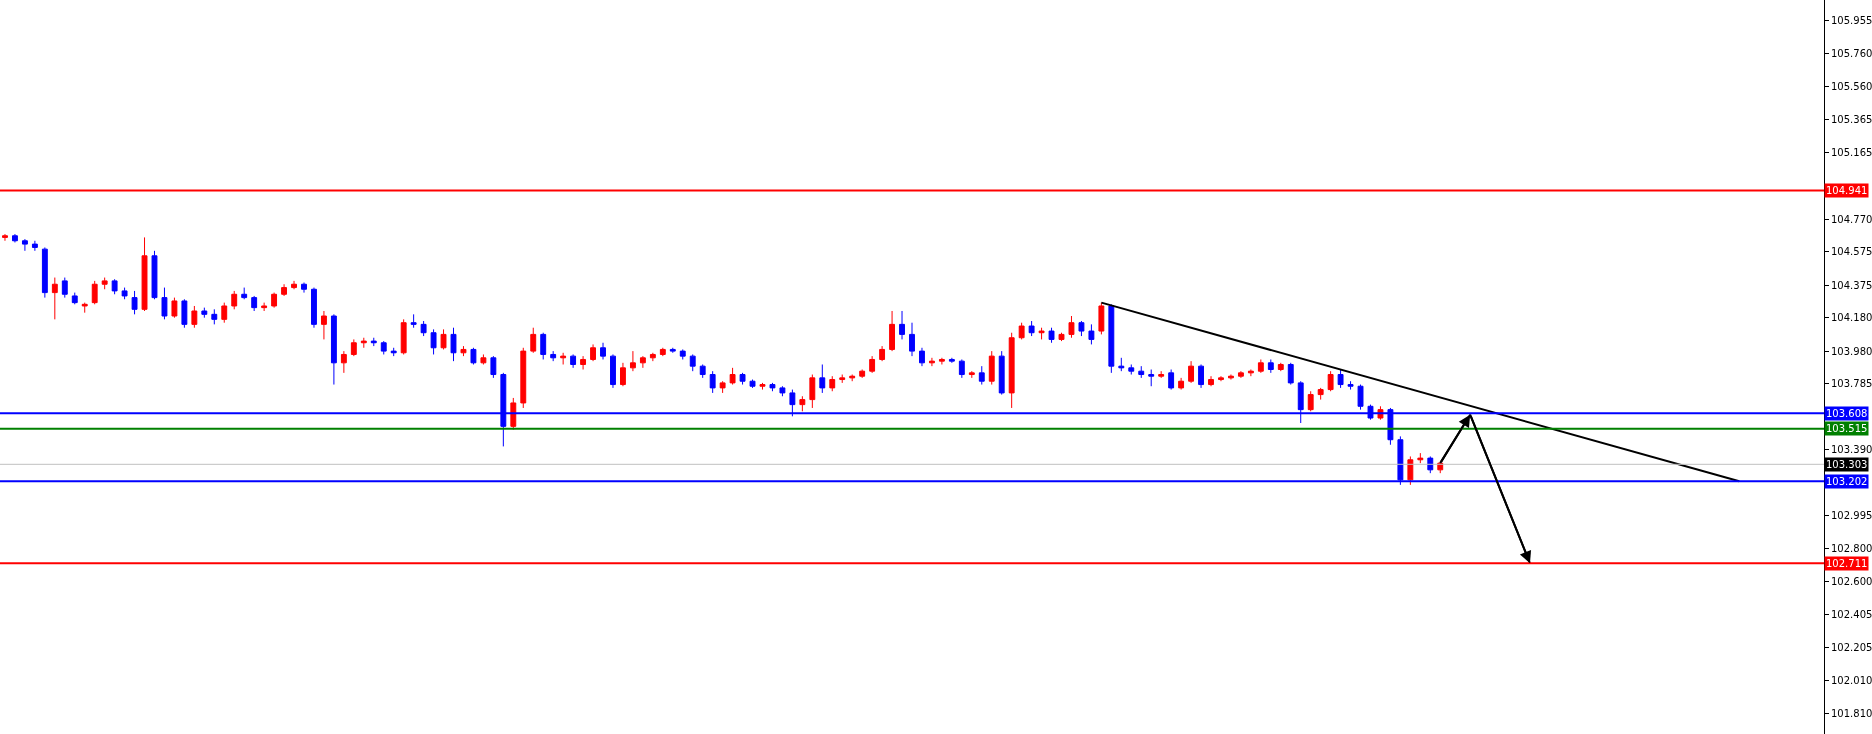 This screenshot has width=1872, height=734. What do you see at coordinates (1851, 219) in the screenshot?
I see `y-tick-label: 104.770` at bounding box center [1851, 219].